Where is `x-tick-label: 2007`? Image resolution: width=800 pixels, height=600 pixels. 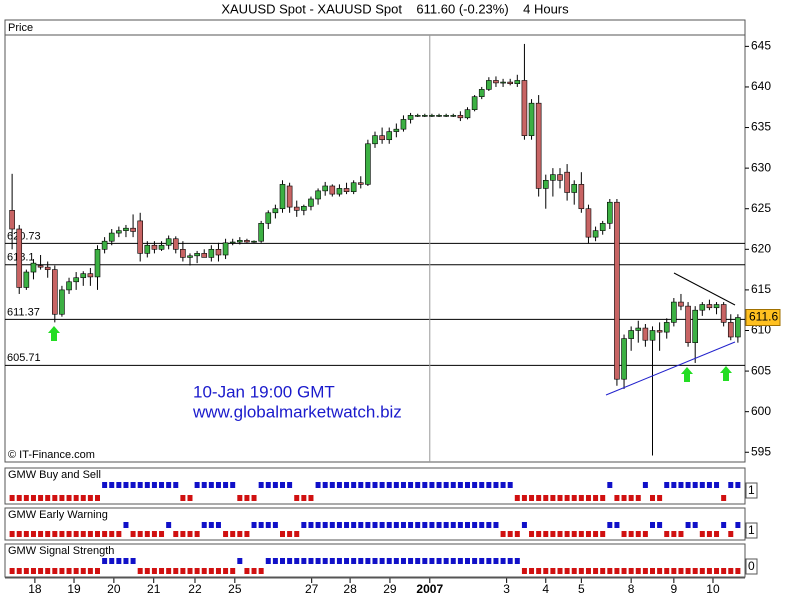
x-tick-label: 2007 is located at coordinates (429, 589).